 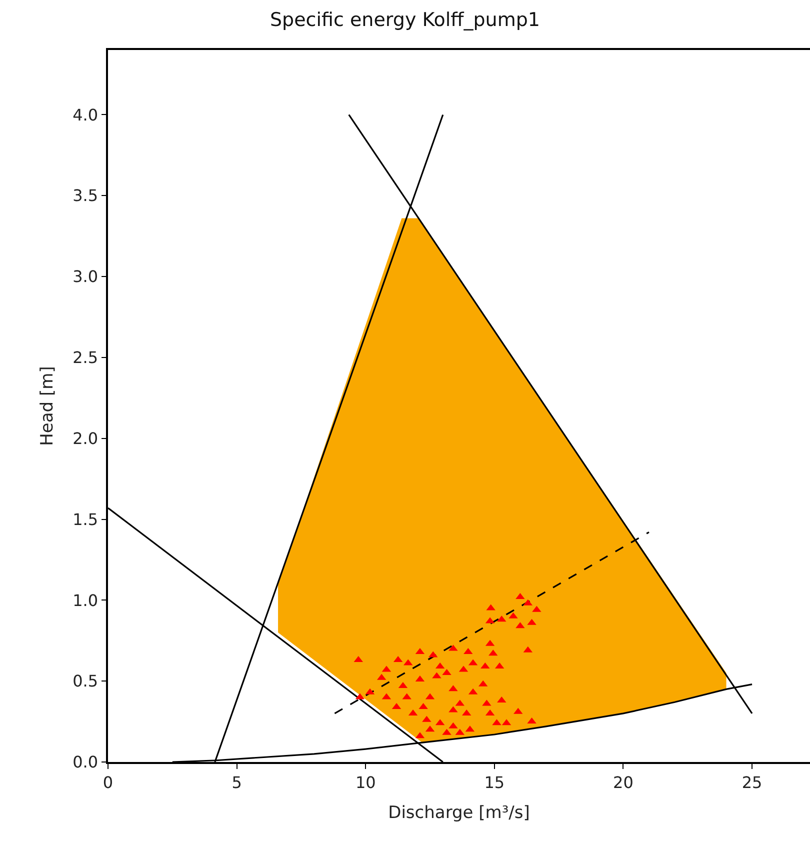 I want to click on x-tick-label: 0, so click(x=108, y=782).